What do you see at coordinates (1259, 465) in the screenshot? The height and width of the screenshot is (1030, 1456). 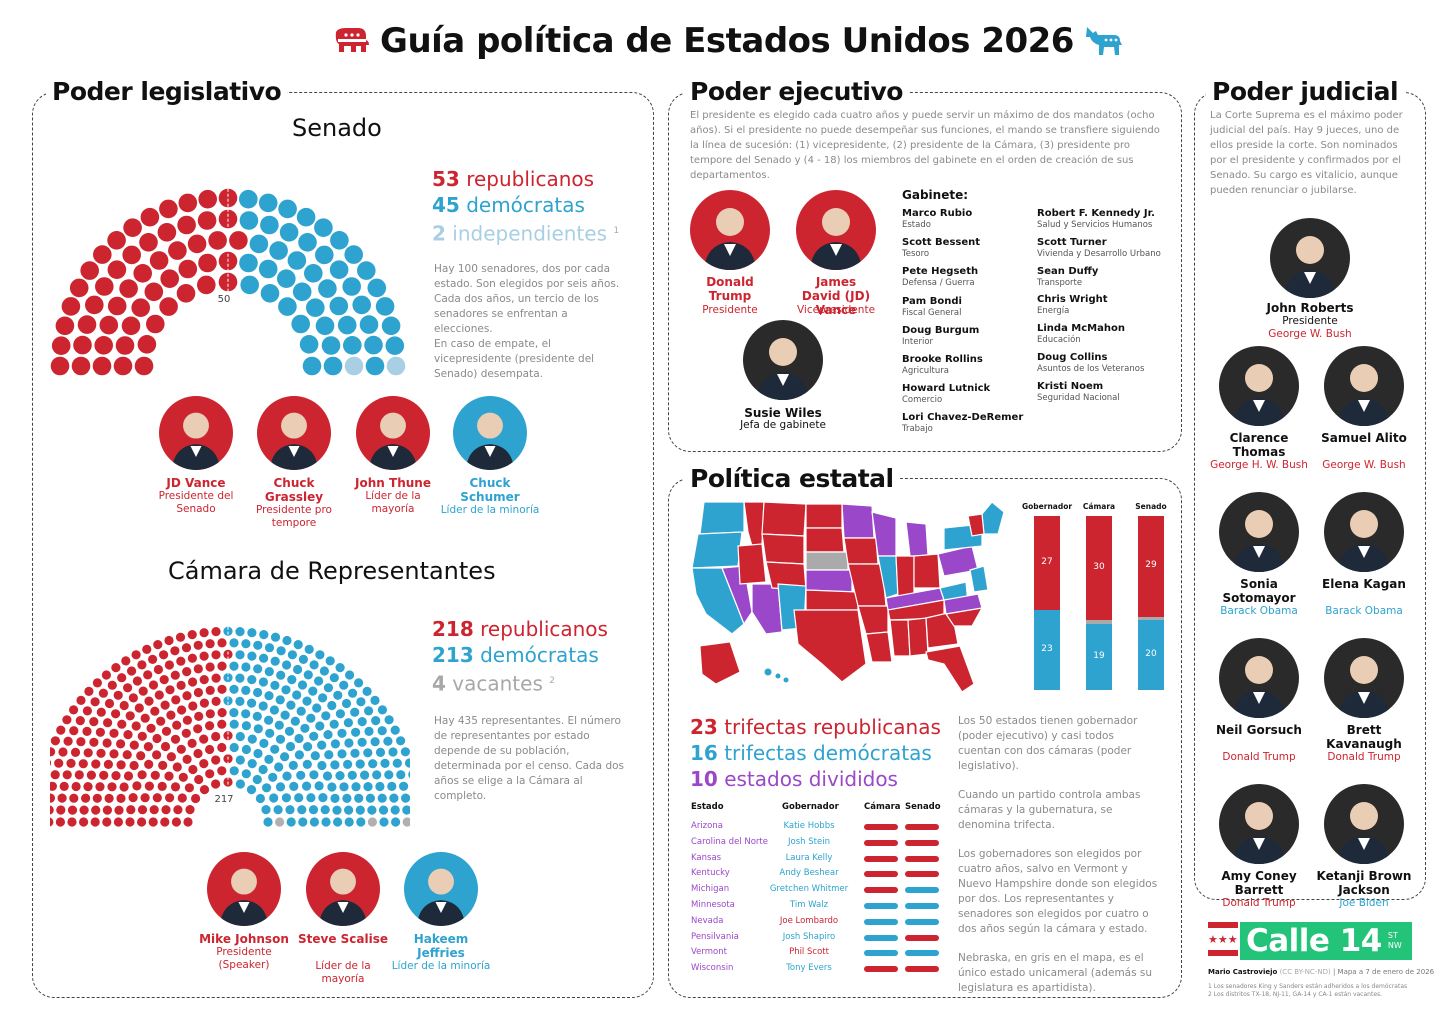 I see `justice-appointer: George H. W. Bush` at bounding box center [1259, 465].